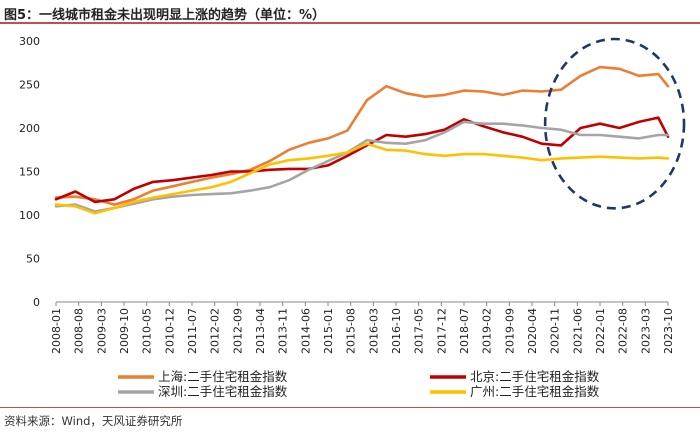 This screenshot has height=432, width=700. What do you see at coordinates (351, 331) in the screenshot?
I see `x-tick-label: 2015-08` at bounding box center [351, 331].